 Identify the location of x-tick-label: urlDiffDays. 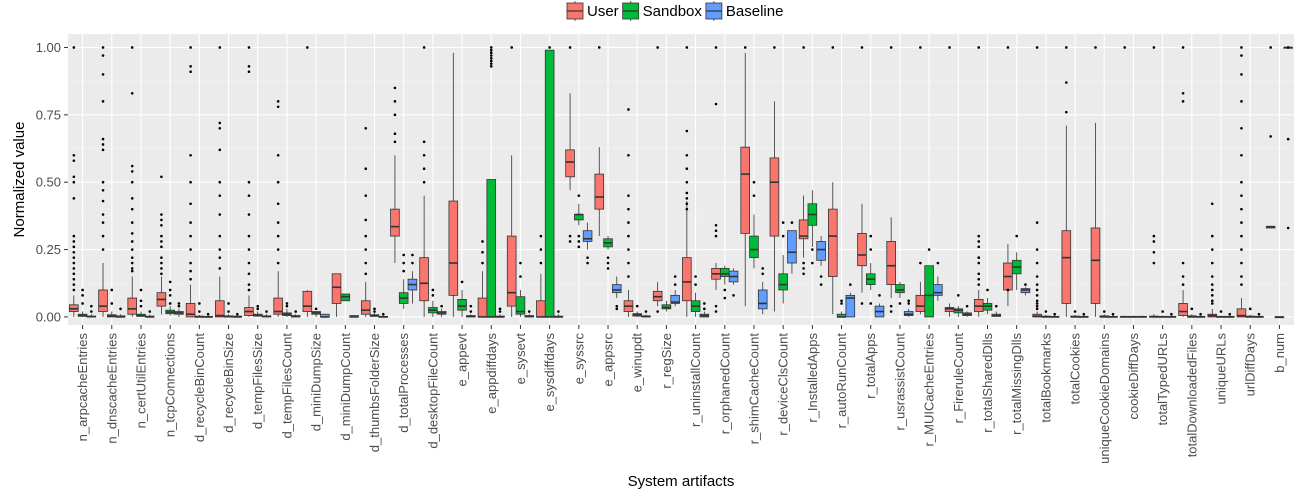
(1250, 365).